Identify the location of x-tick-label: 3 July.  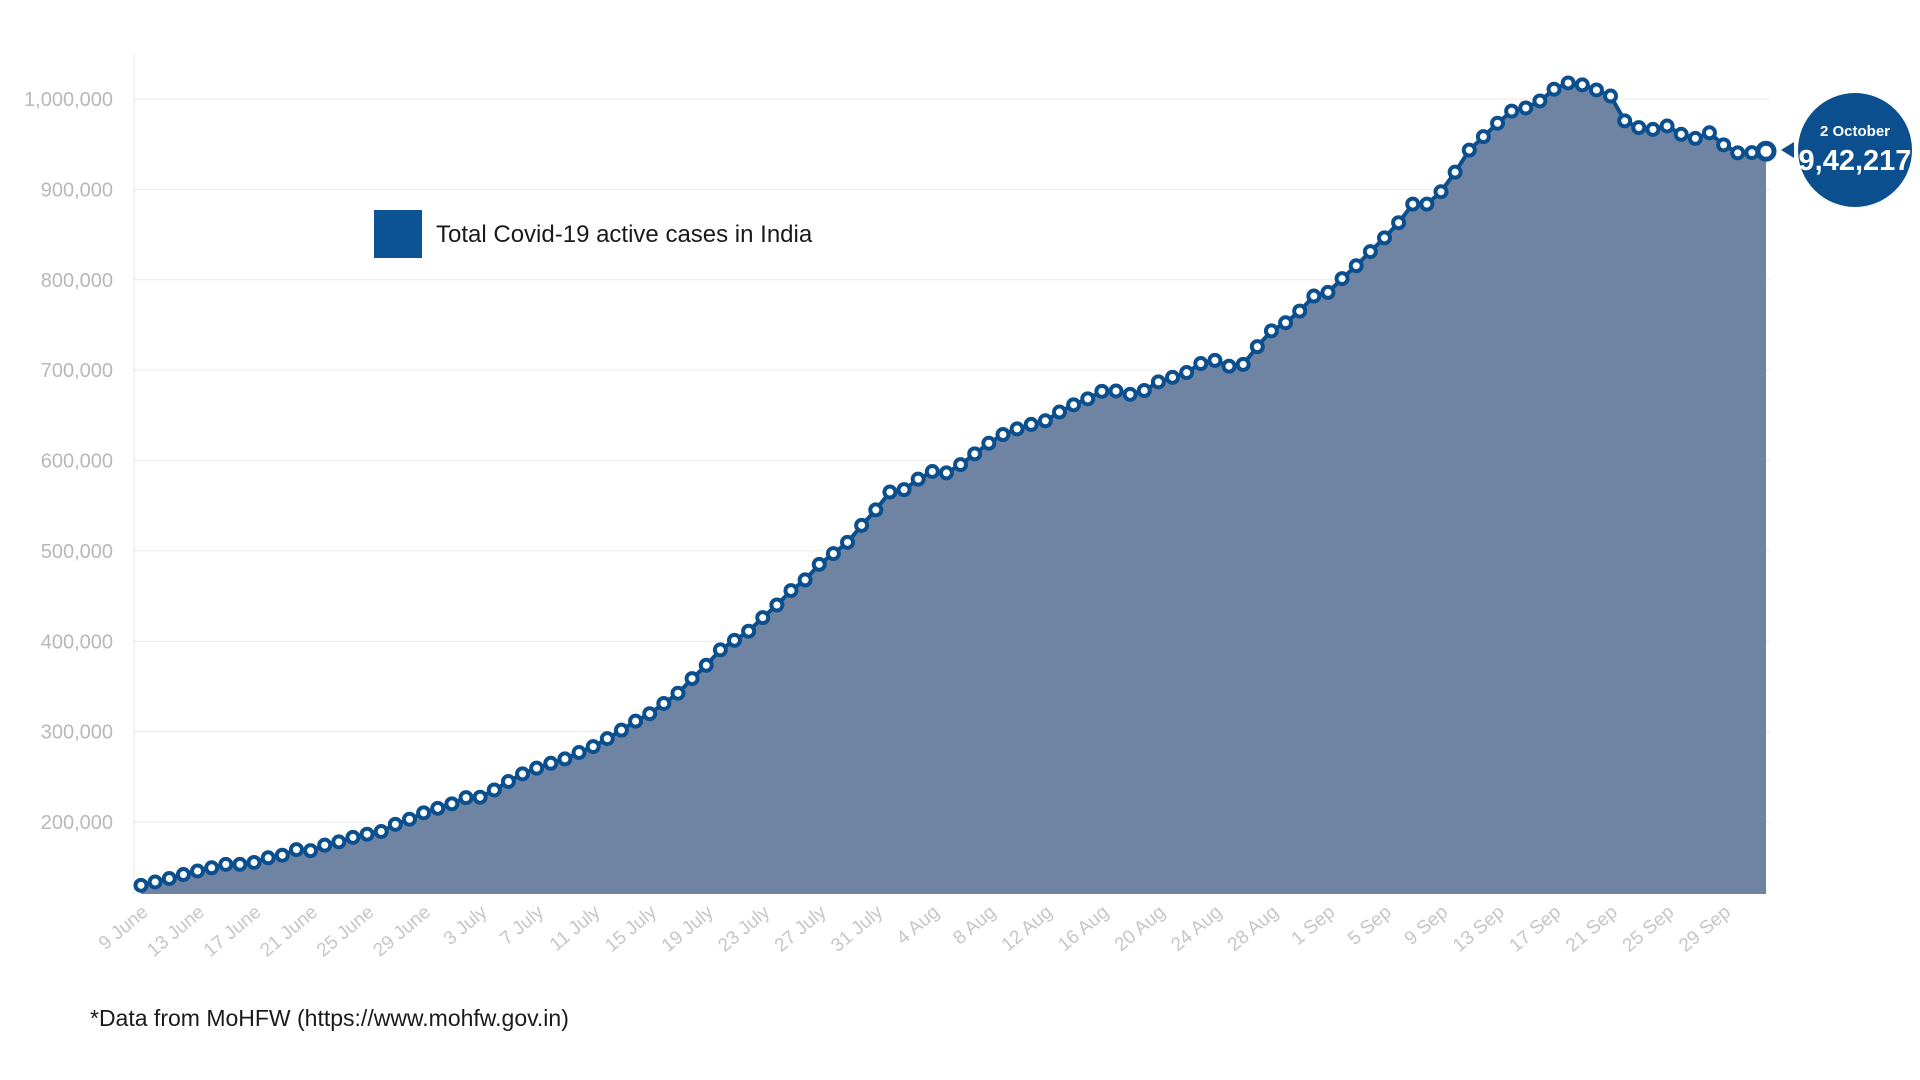
(466, 925).